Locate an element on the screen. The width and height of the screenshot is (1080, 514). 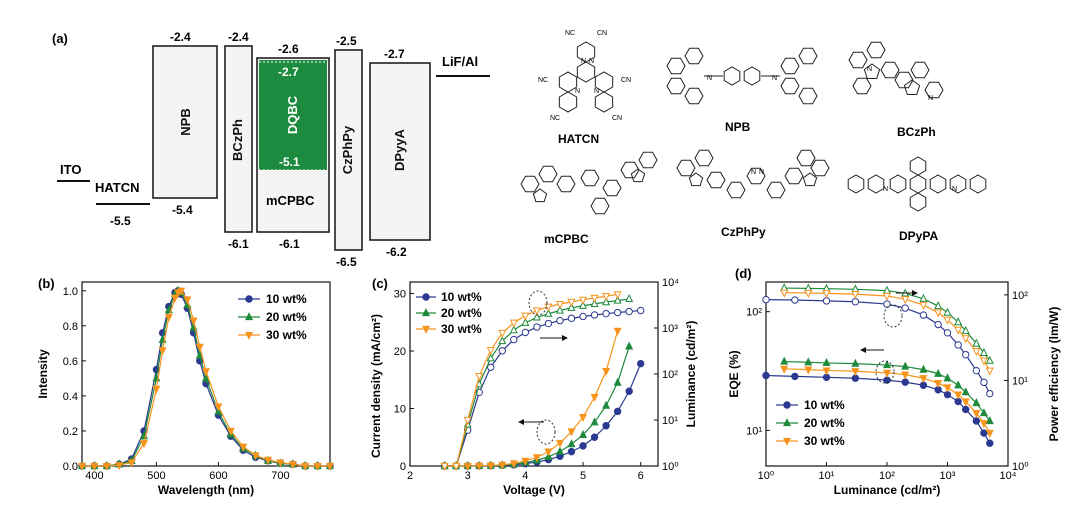
ito-label: ITO is located at coordinates (70, 169).